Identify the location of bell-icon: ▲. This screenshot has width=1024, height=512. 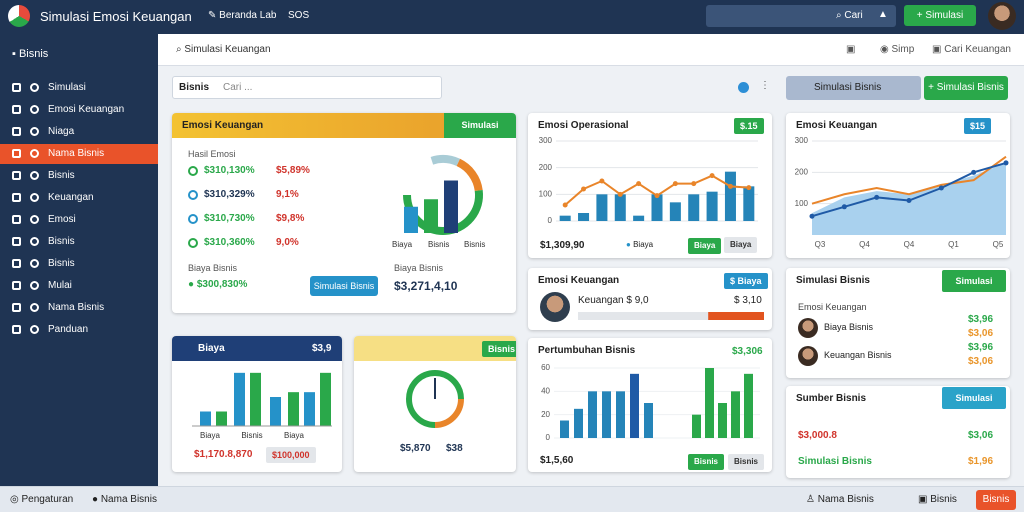
(883, 14).